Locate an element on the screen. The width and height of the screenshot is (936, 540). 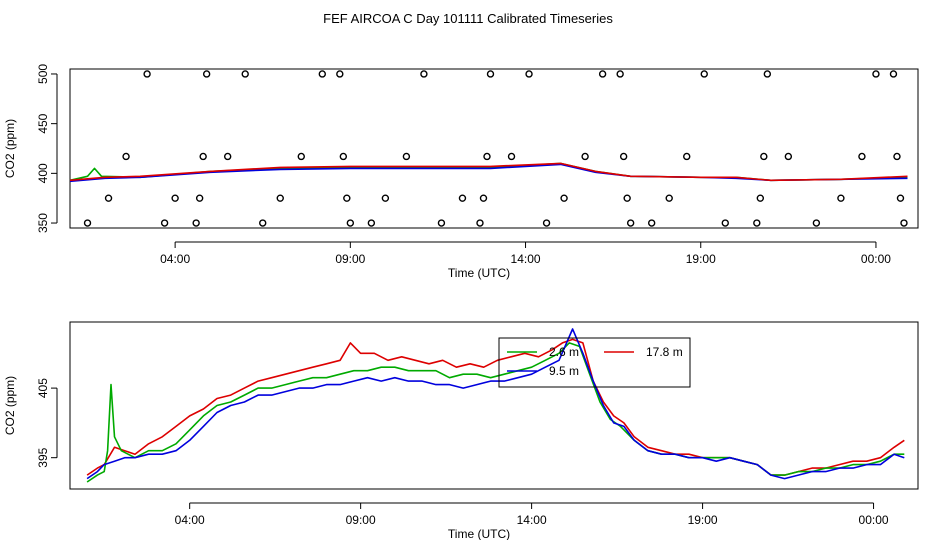
y-tick-label: 500 is located at coordinates (43, 74).